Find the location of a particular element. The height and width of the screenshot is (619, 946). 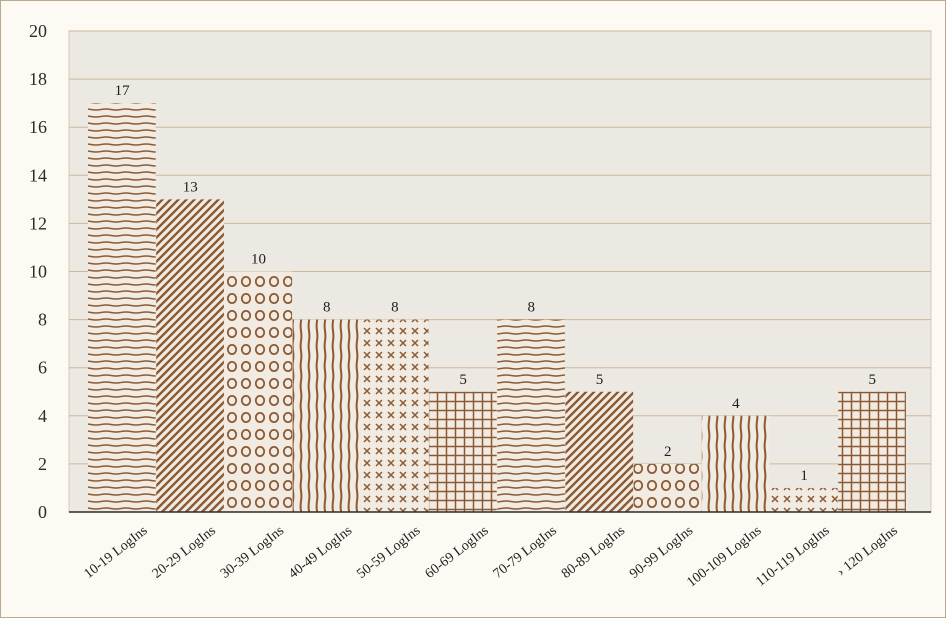

y-tick-label: 16 is located at coordinates (38, 127).